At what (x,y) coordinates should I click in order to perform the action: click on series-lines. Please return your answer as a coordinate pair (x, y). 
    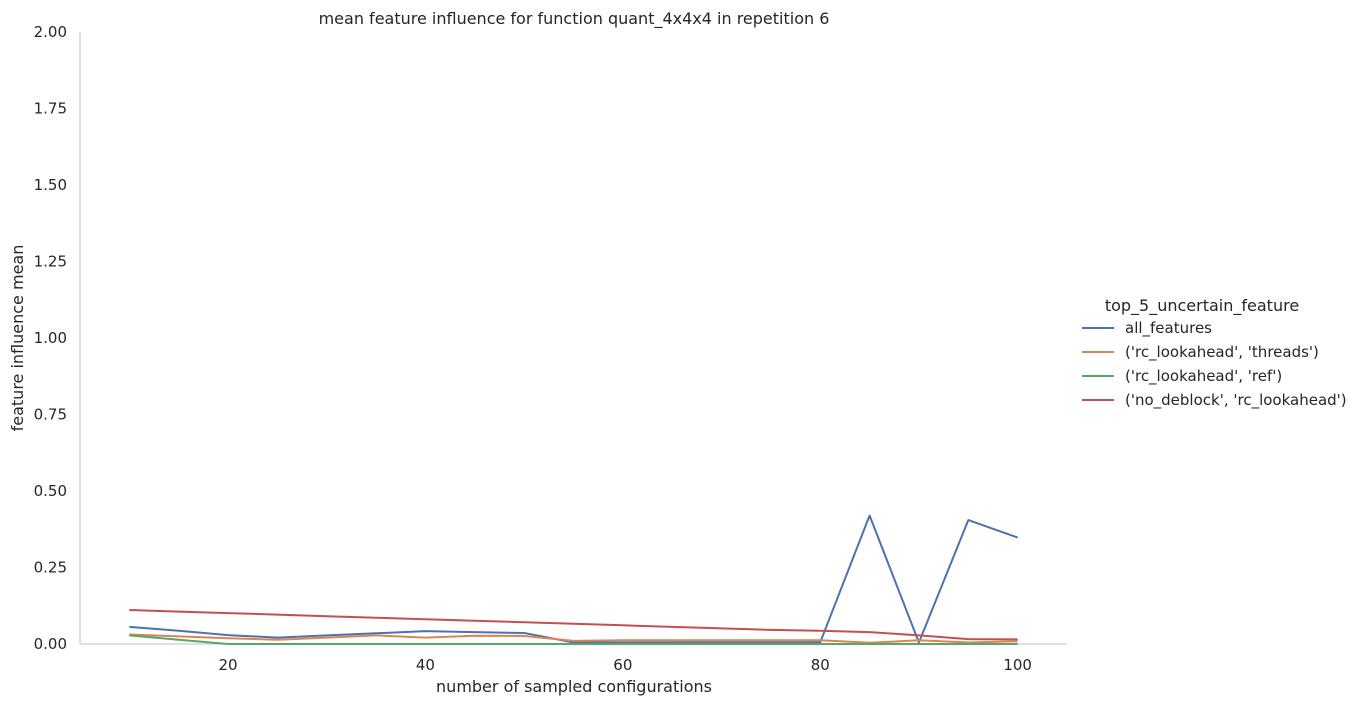
    Looking at the image, I should click on (573, 579).